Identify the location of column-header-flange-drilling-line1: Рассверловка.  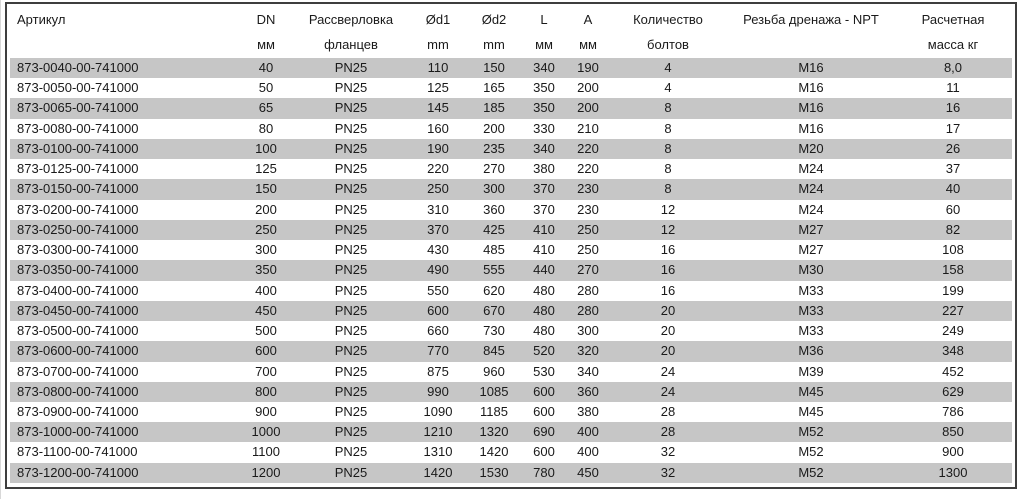
(351, 19).